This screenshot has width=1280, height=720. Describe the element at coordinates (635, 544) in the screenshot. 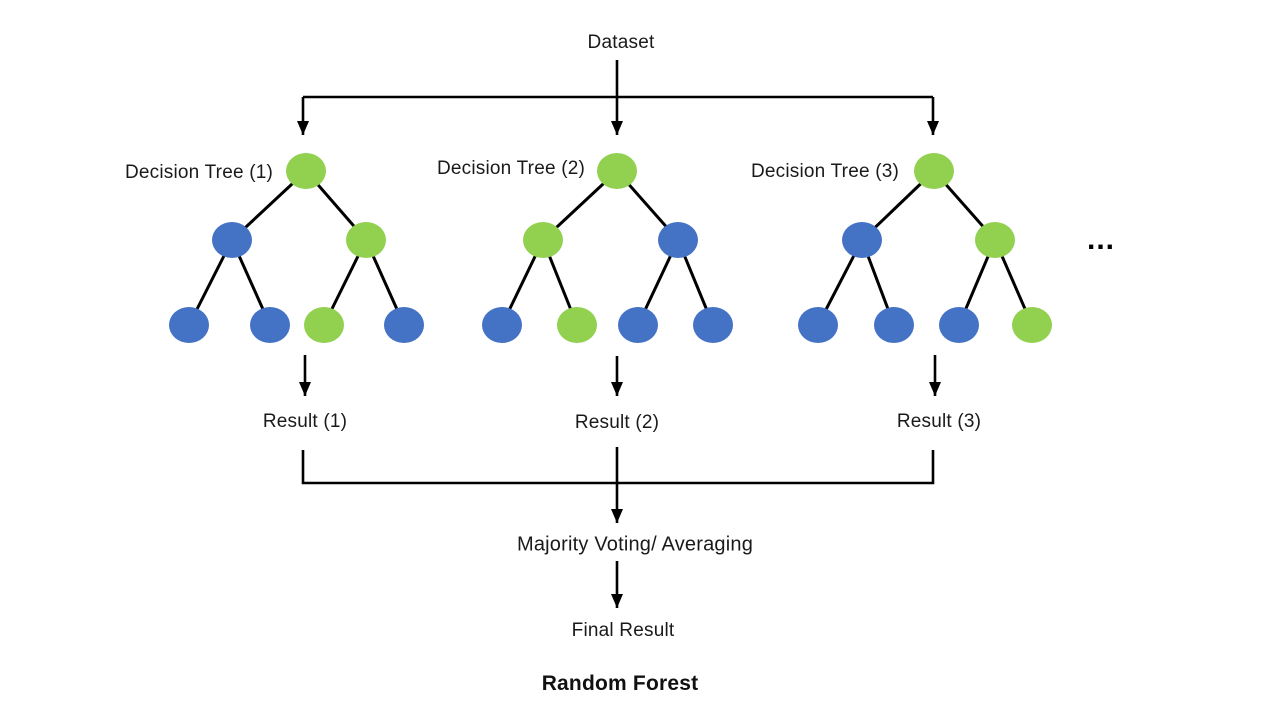

I see `majority-voting-label: Majority Voting/ Averaging` at that location.